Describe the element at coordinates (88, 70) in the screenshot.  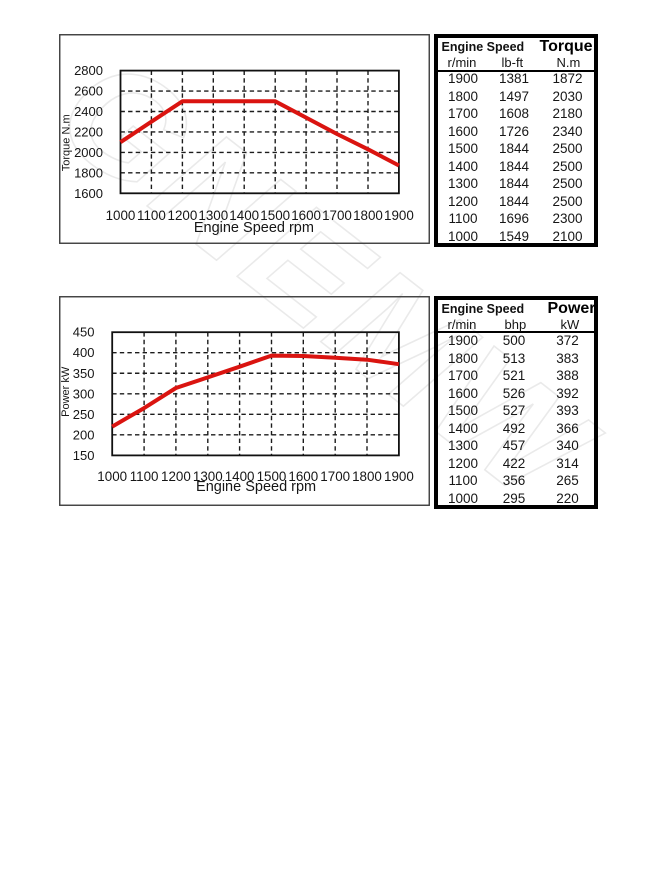
I see `svg-text: 2800` at that location.